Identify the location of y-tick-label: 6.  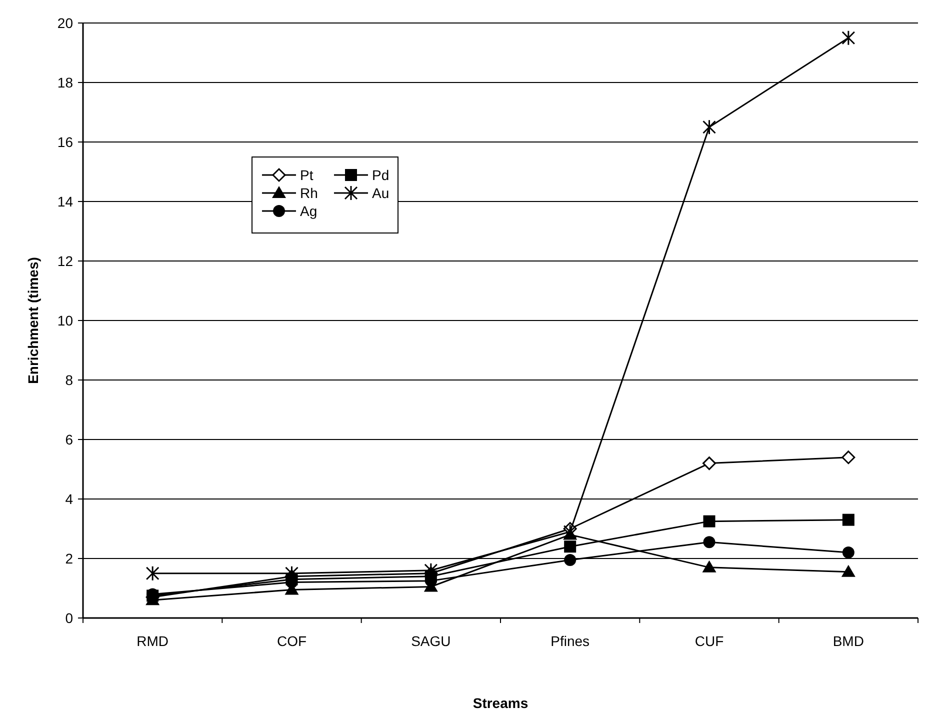
(69, 439).